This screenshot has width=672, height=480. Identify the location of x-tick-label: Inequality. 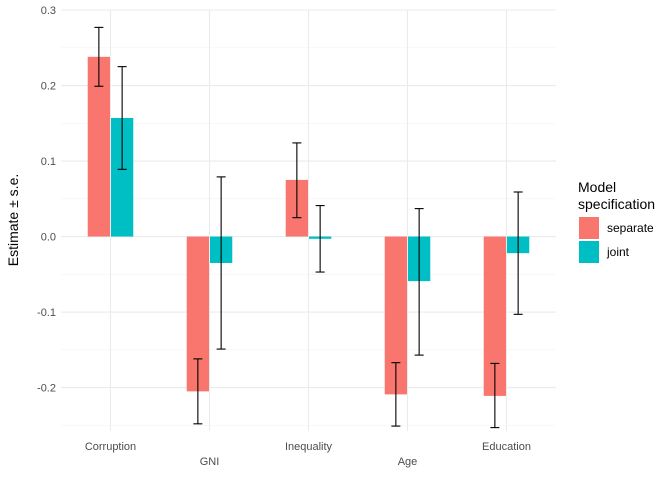
(309, 447).